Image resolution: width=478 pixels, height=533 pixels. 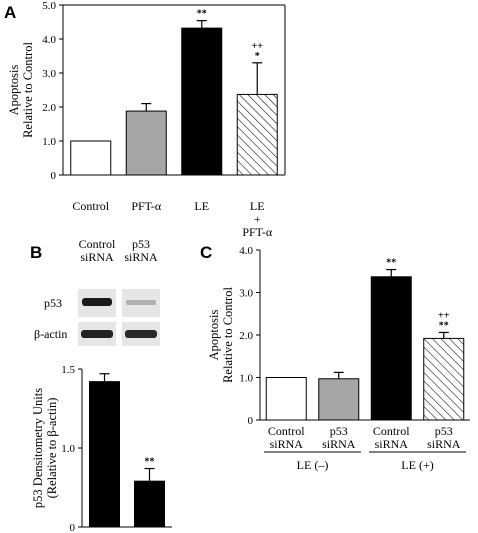 What do you see at coordinates (141, 334) in the screenshot?
I see `blot-actin-band-p53` at bounding box center [141, 334].